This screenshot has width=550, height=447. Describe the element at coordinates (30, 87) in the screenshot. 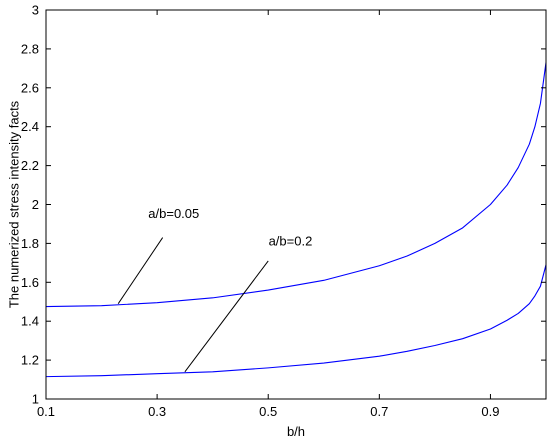

I see `y-tick-label: 2.6` at that location.